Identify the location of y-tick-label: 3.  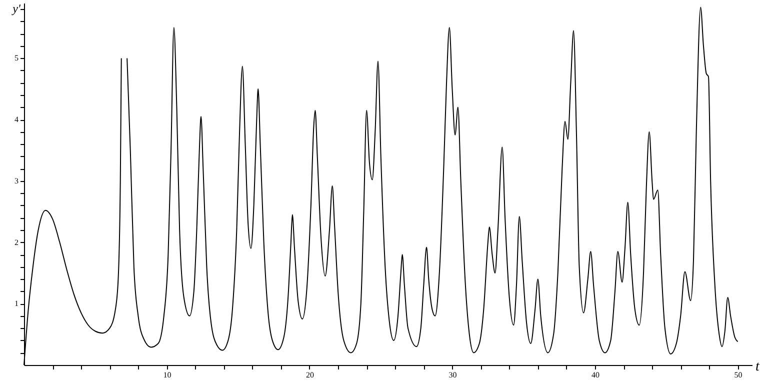
(16, 181).